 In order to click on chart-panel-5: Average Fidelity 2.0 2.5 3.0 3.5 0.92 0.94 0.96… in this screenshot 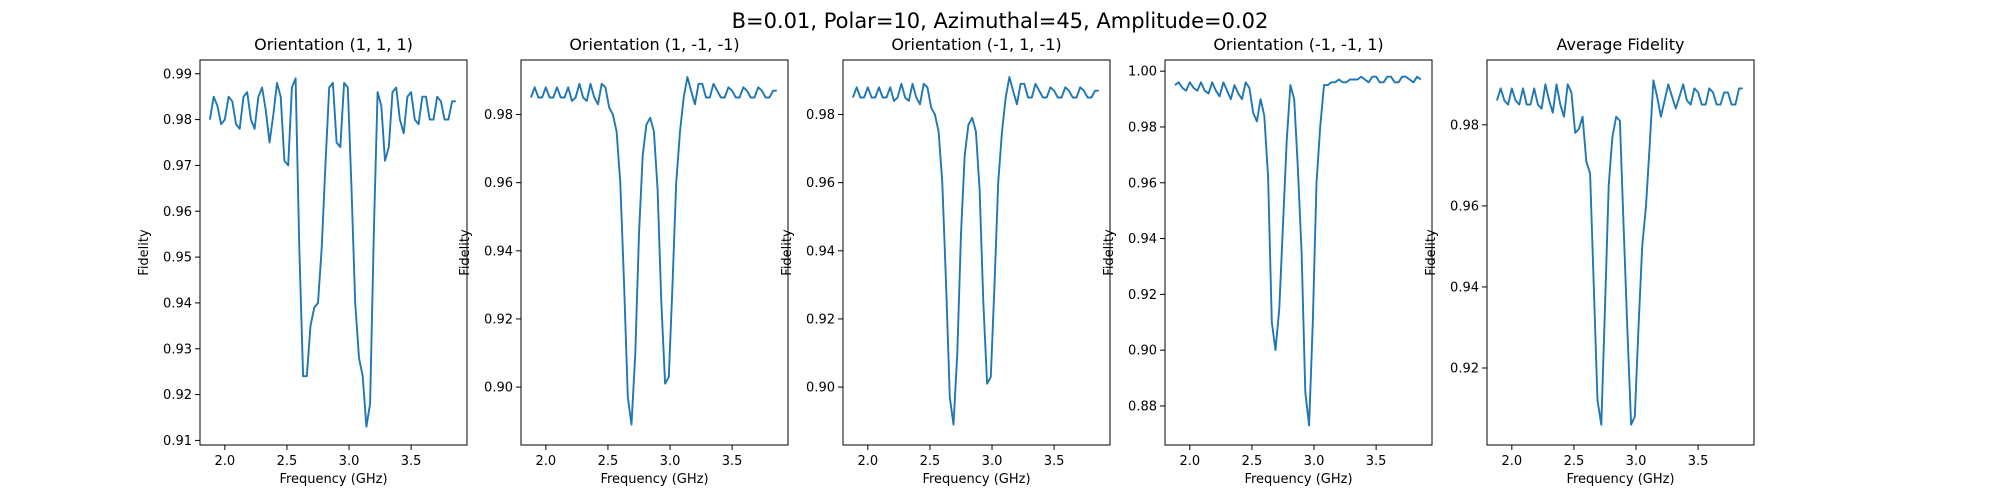, I will do `click(1589, 261)`.